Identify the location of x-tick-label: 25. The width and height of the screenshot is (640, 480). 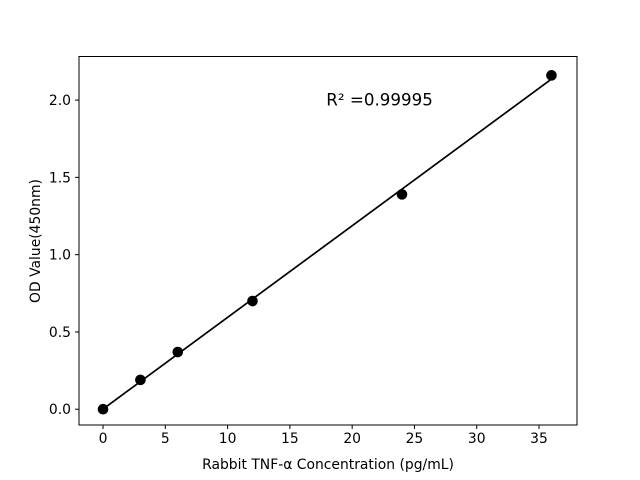
(415, 439).